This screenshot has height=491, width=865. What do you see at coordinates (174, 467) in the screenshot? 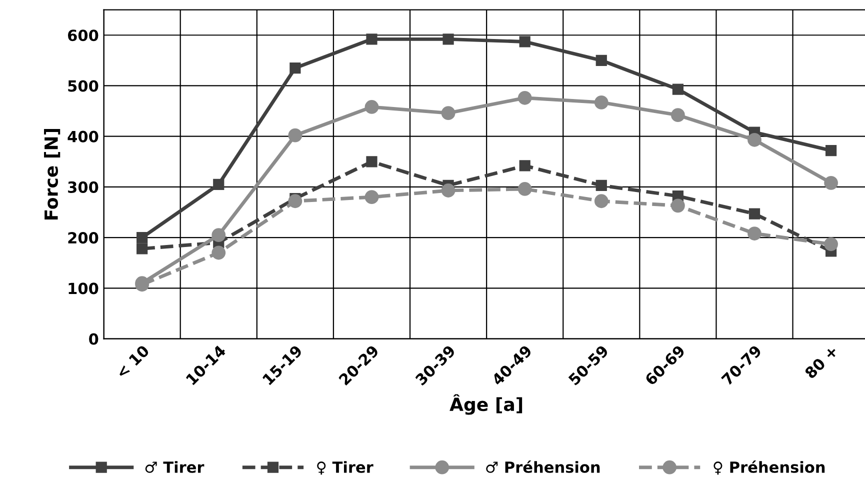
I see `legend-label: ♂ Tirer` at bounding box center [174, 467].